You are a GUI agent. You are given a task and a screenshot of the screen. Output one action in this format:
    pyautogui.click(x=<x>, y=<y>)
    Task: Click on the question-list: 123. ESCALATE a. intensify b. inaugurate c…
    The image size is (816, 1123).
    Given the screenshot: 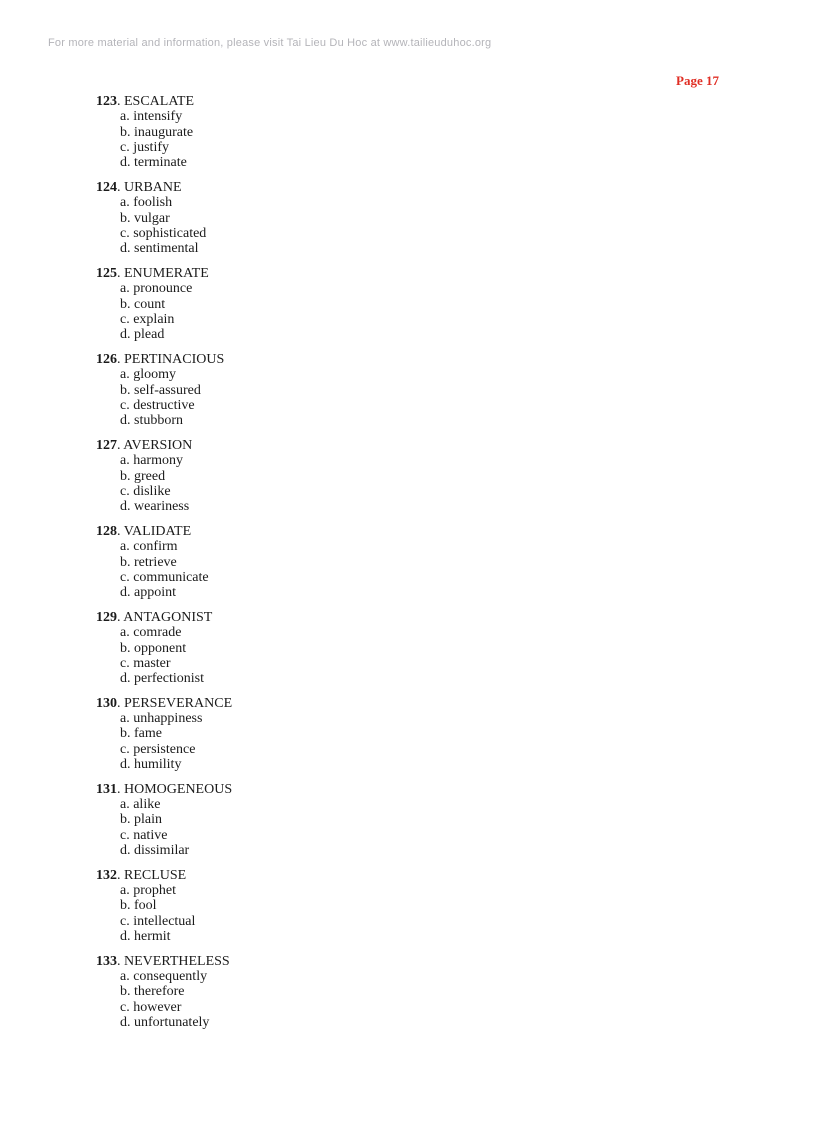 What is the action you would take?
    pyautogui.click(x=164, y=567)
    